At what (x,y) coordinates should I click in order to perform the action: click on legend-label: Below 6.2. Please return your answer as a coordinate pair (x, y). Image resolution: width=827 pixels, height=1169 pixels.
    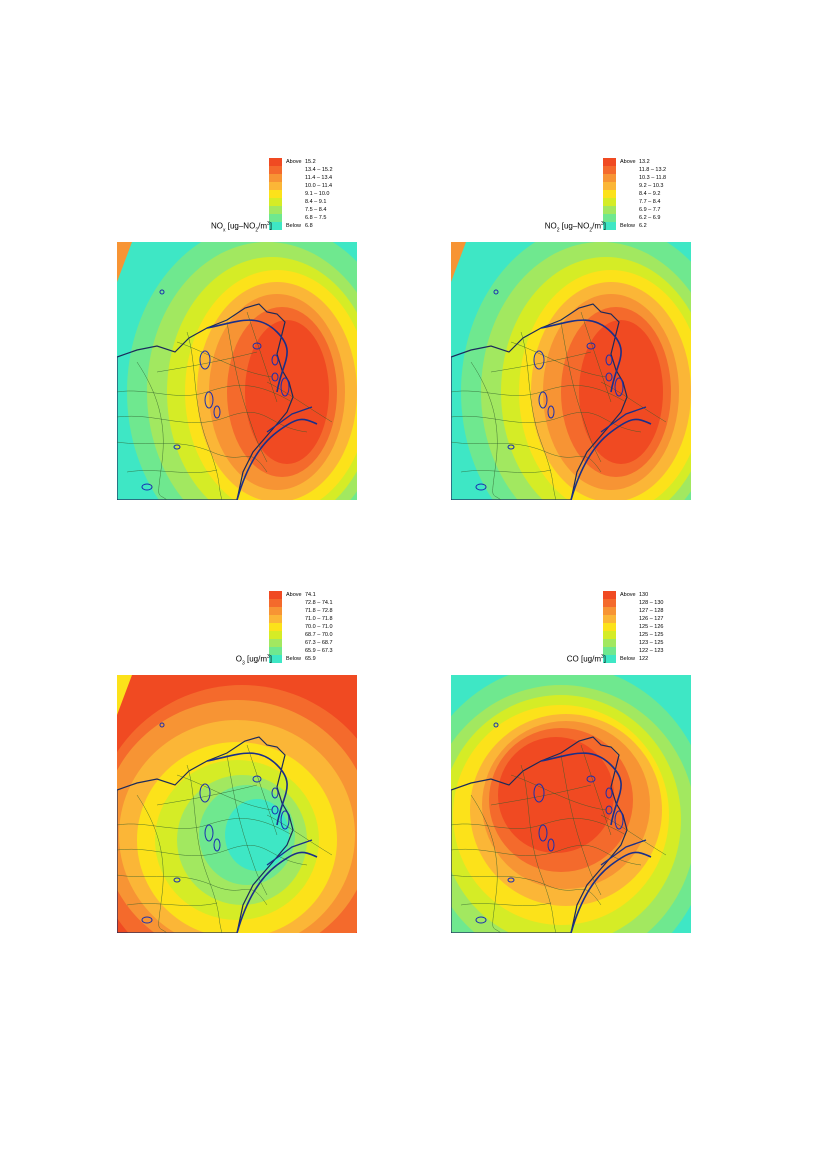
    Looking at the image, I should click on (633, 226).